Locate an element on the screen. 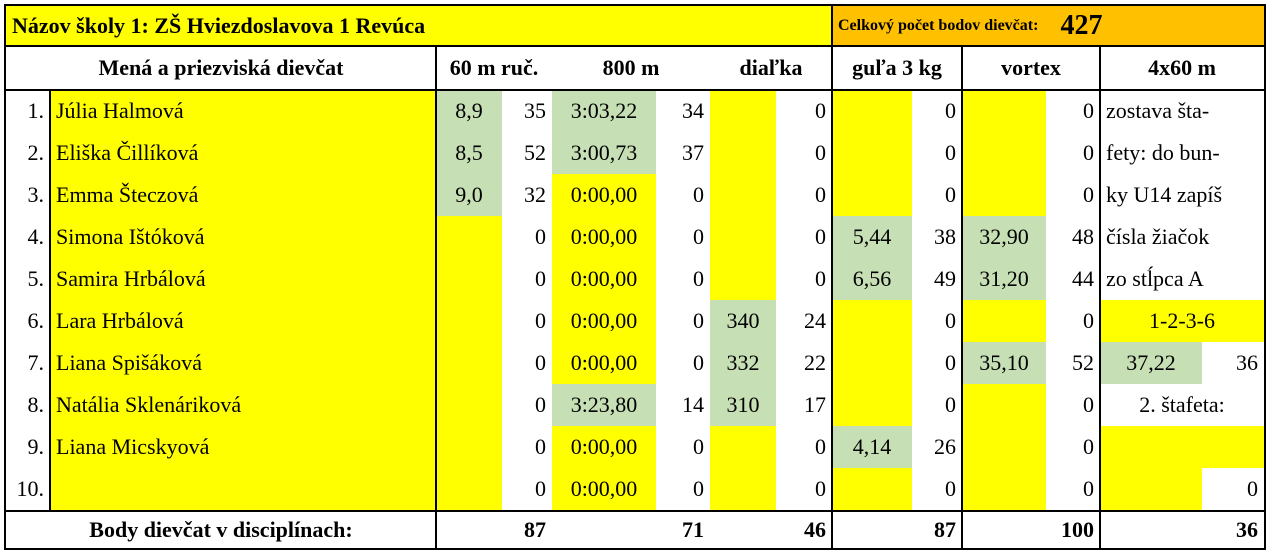  row-number: 4. is located at coordinates (36, 236).